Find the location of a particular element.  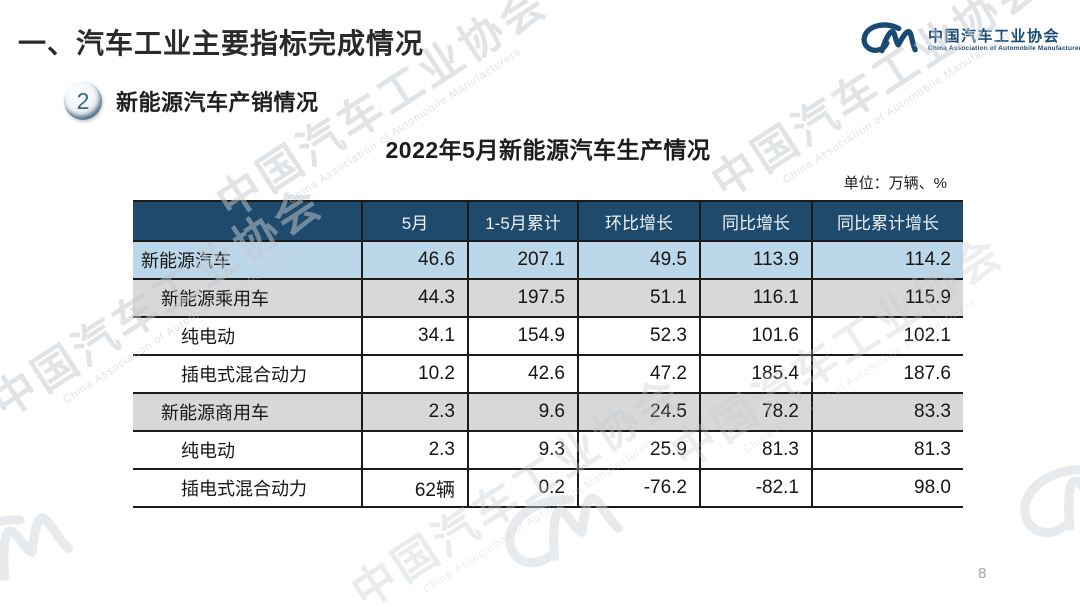

caam-logo-name-cn: 中国汽车工业协会 is located at coordinates (994, 36).